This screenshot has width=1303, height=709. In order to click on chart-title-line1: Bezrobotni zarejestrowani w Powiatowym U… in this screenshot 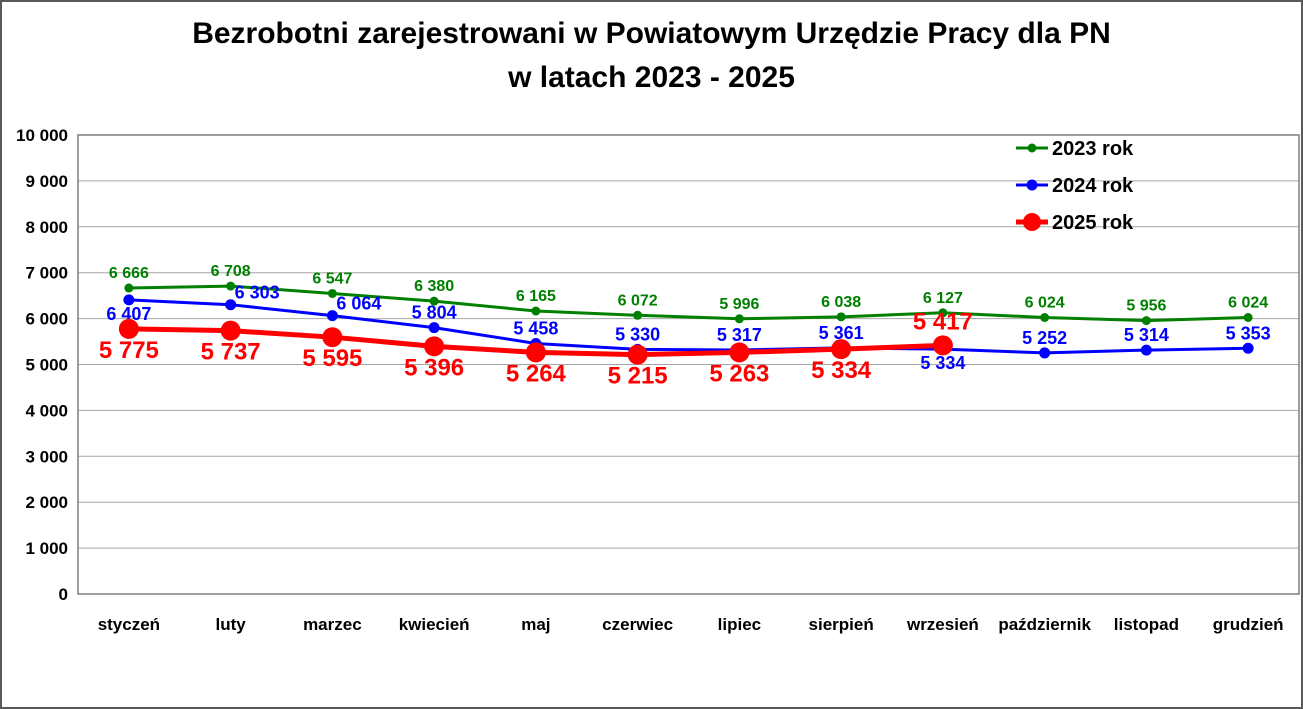, I will do `click(651, 33)`.